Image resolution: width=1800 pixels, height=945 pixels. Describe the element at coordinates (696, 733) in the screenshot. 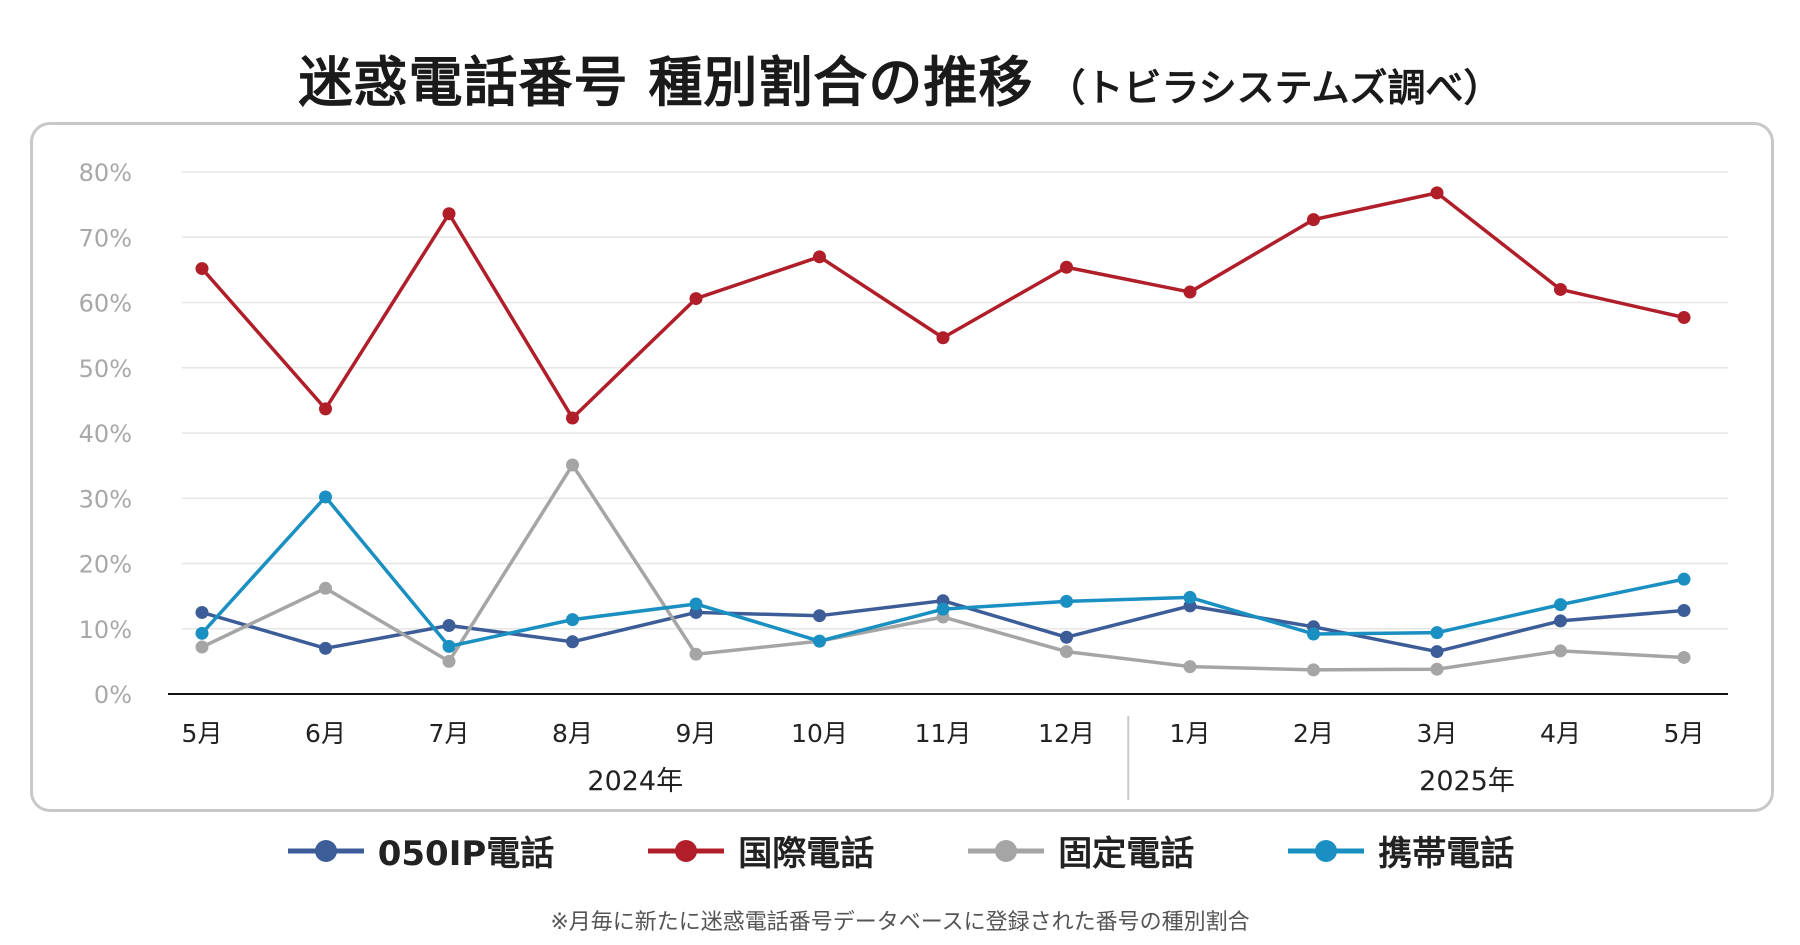

I see `x-tick-label: 9月` at that location.